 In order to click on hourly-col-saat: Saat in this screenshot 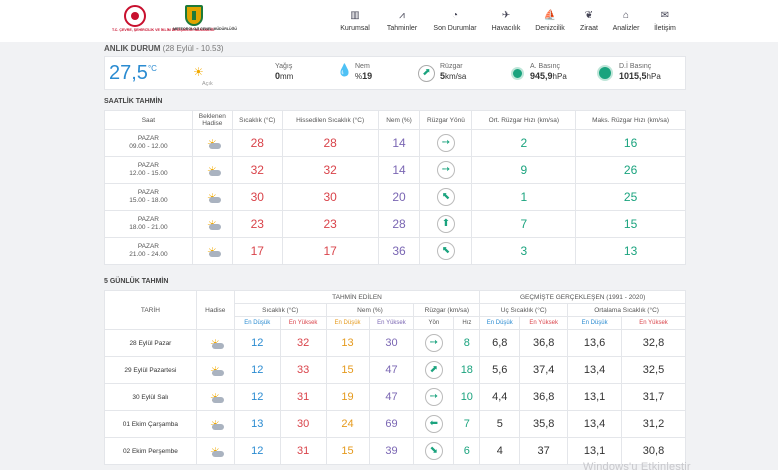, I will do `click(148, 120)`.